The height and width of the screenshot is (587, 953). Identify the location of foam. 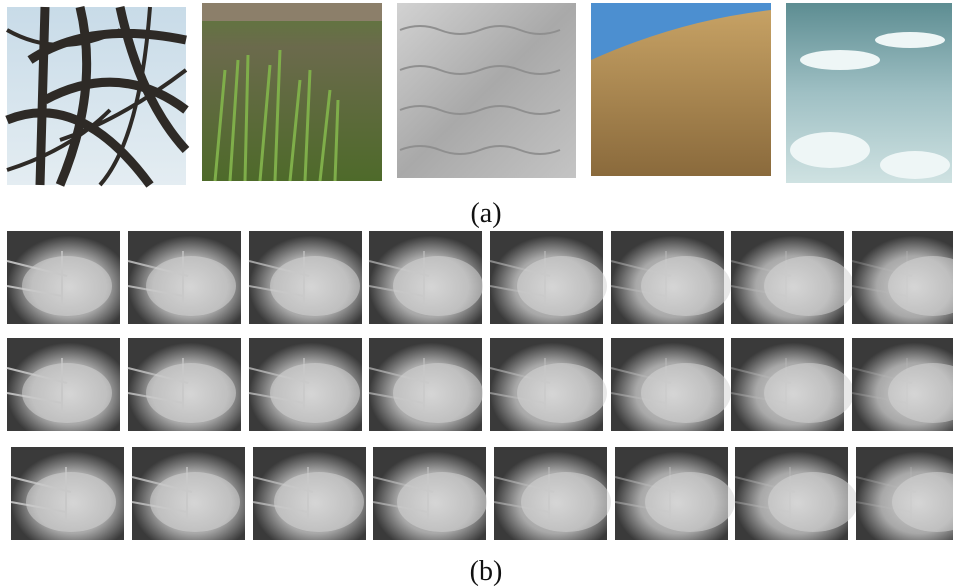
(870, 105).